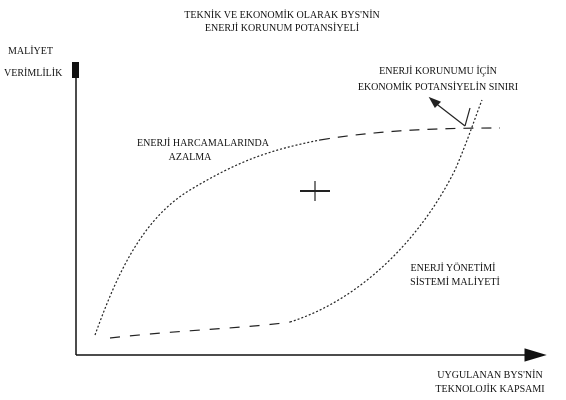  Describe the element at coordinates (282, 28) in the screenshot. I see `title-line: ENERJİ KORUNUM POTANSİYELİ` at that location.